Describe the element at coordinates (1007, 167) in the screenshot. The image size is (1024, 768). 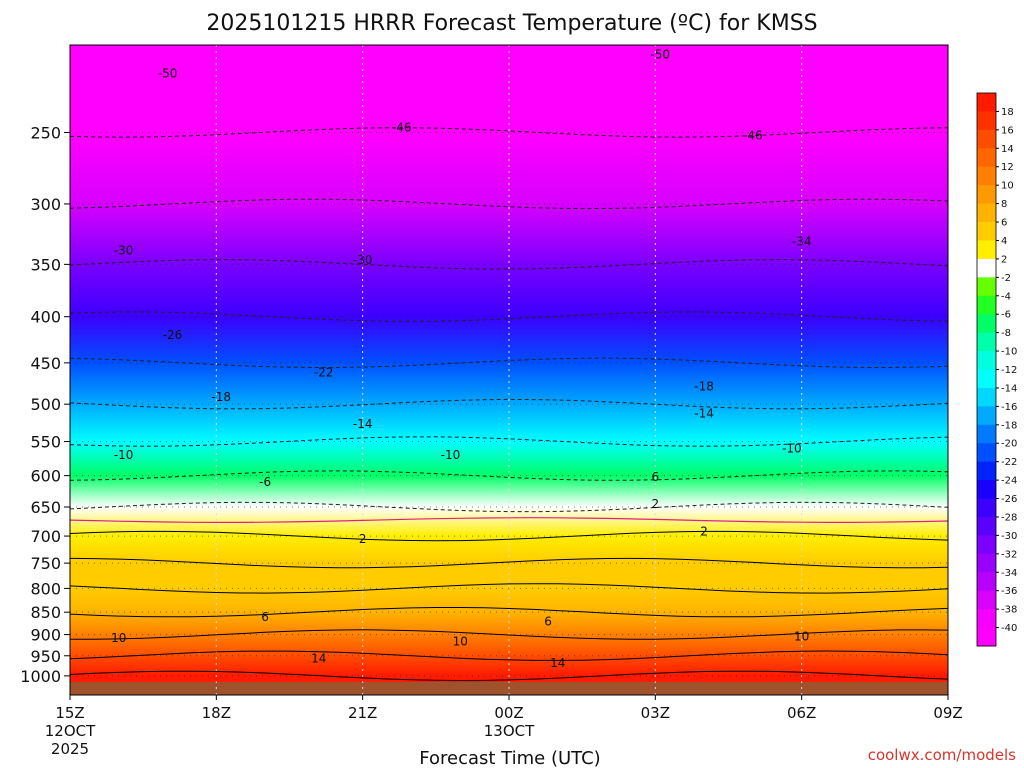
I see `colorbar-label: 12` at that location.